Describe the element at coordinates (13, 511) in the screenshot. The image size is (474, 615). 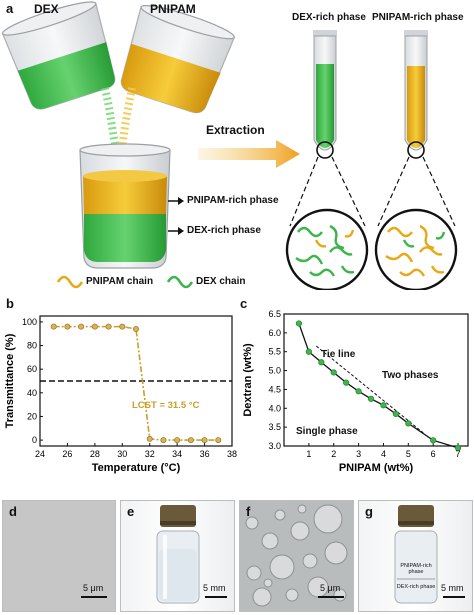
I see `panel-d-letter: d` at that location.